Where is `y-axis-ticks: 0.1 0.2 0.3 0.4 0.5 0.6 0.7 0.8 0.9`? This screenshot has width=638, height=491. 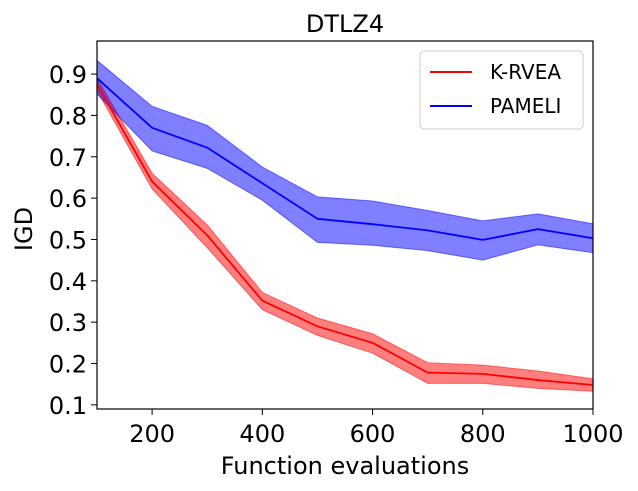 y-axis-ticks: 0.1 0.2 0.3 0.4 0.5 0.6 0.7 0.8 0.9 is located at coordinates (73, 240).